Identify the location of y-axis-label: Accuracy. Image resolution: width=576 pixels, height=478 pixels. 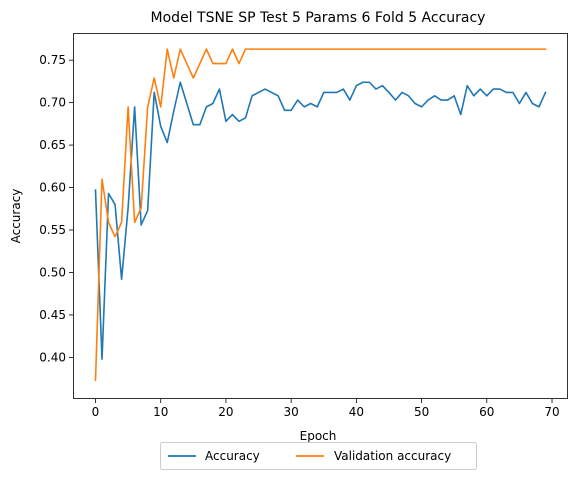
(16, 216).